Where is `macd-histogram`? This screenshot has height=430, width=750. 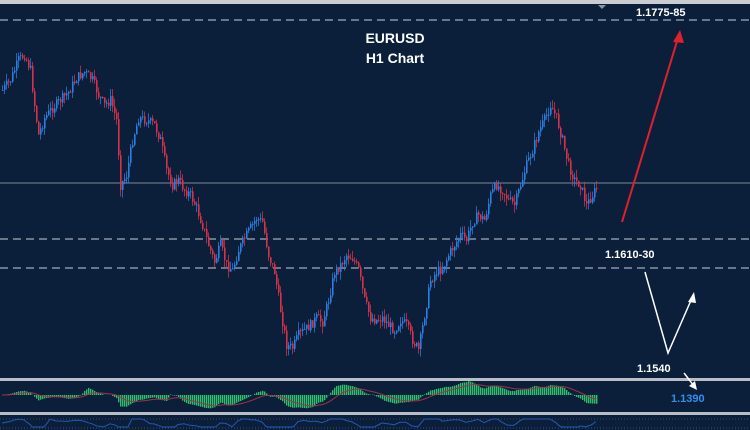 macd-histogram is located at coordinates (301, 395).